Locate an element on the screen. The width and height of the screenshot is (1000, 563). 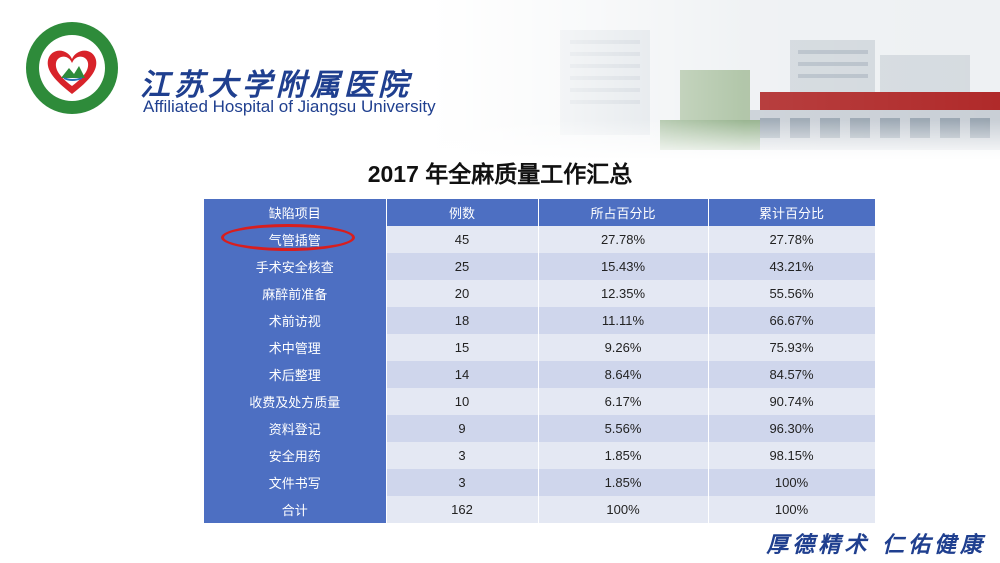
table-row: 文件书写 3 1.85% 100% is located at coordinates (540, 482).